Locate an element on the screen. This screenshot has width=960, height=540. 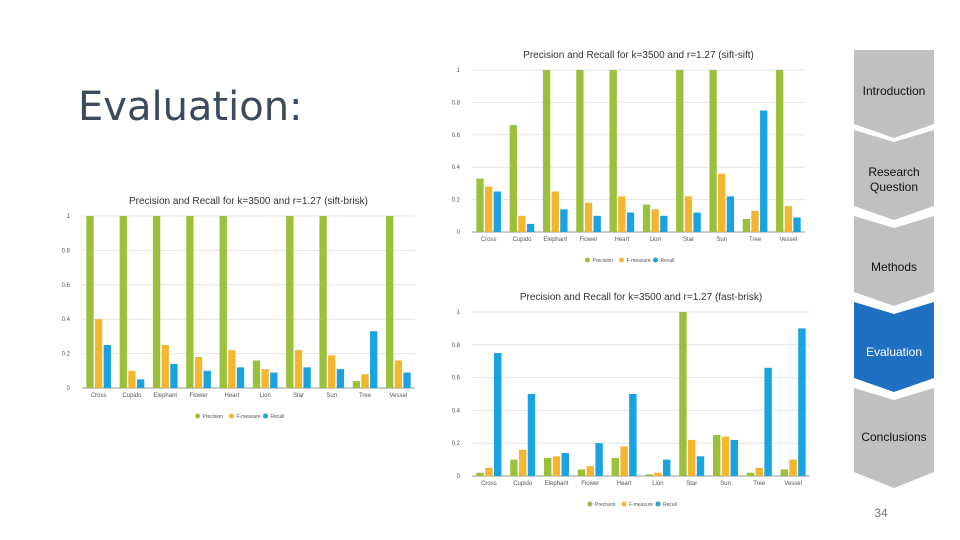
bar-precision-elephant is located at coordinates (547, 466).